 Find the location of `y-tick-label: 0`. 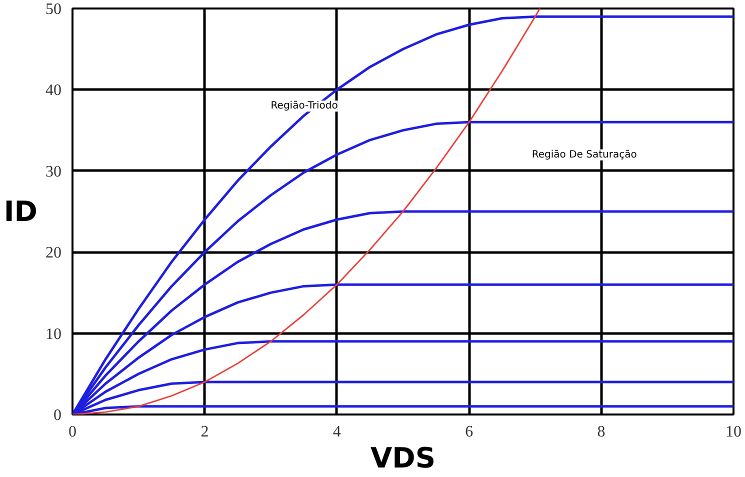

y-tick-label: 0 is located at coordinates (58, 415).